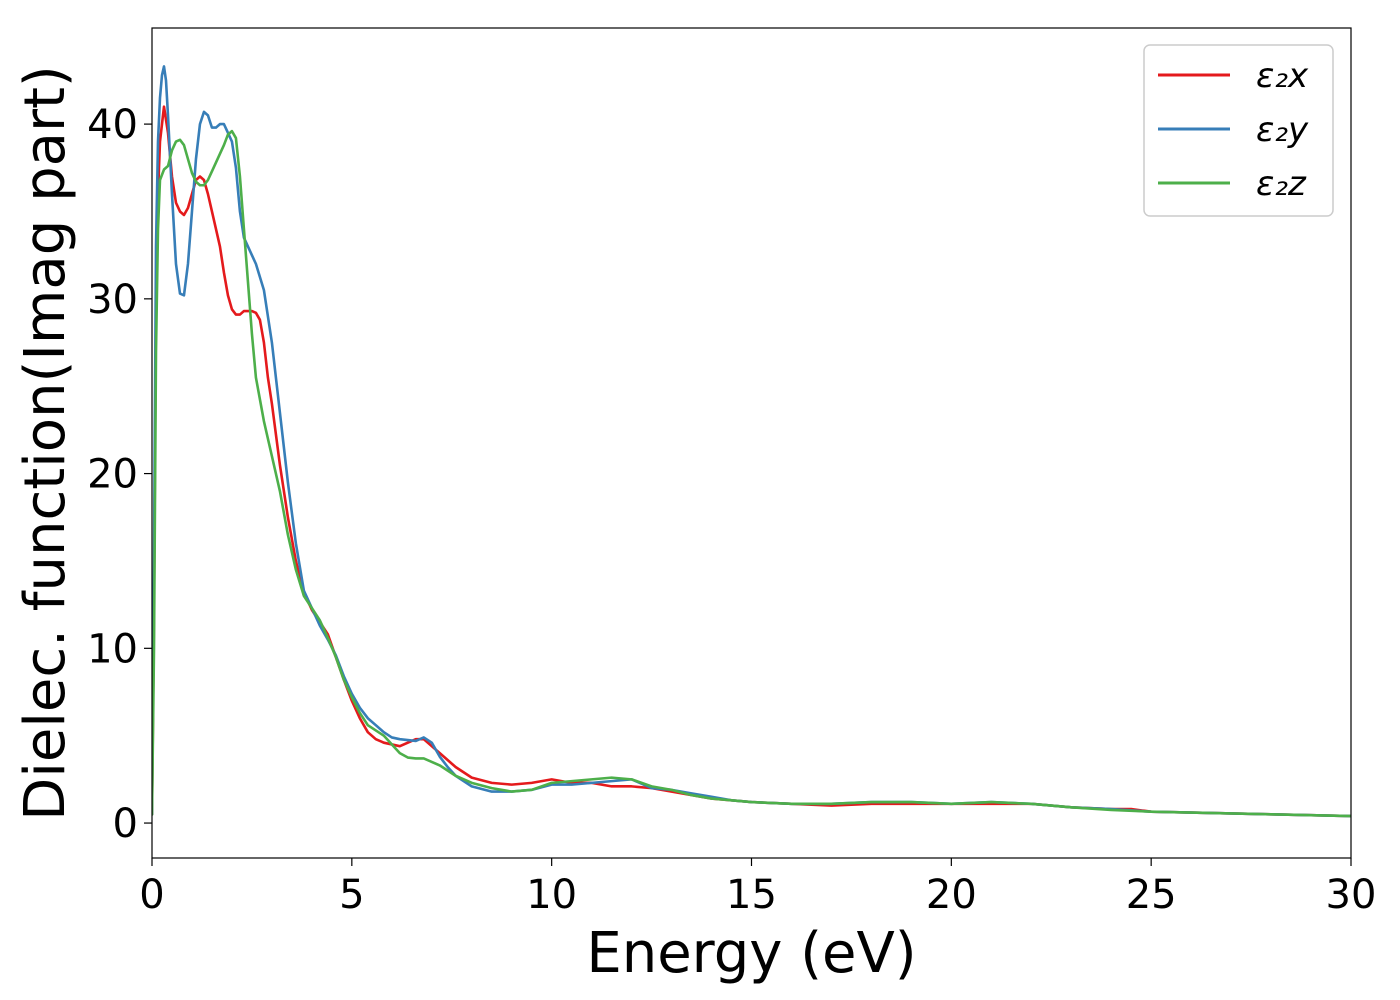 This screenshot has width=1400, height=1000. What do you see at coordinates (151, 895) in the screenshot?
I see `x-tick-label: 0` at bounding box center [151, 895].